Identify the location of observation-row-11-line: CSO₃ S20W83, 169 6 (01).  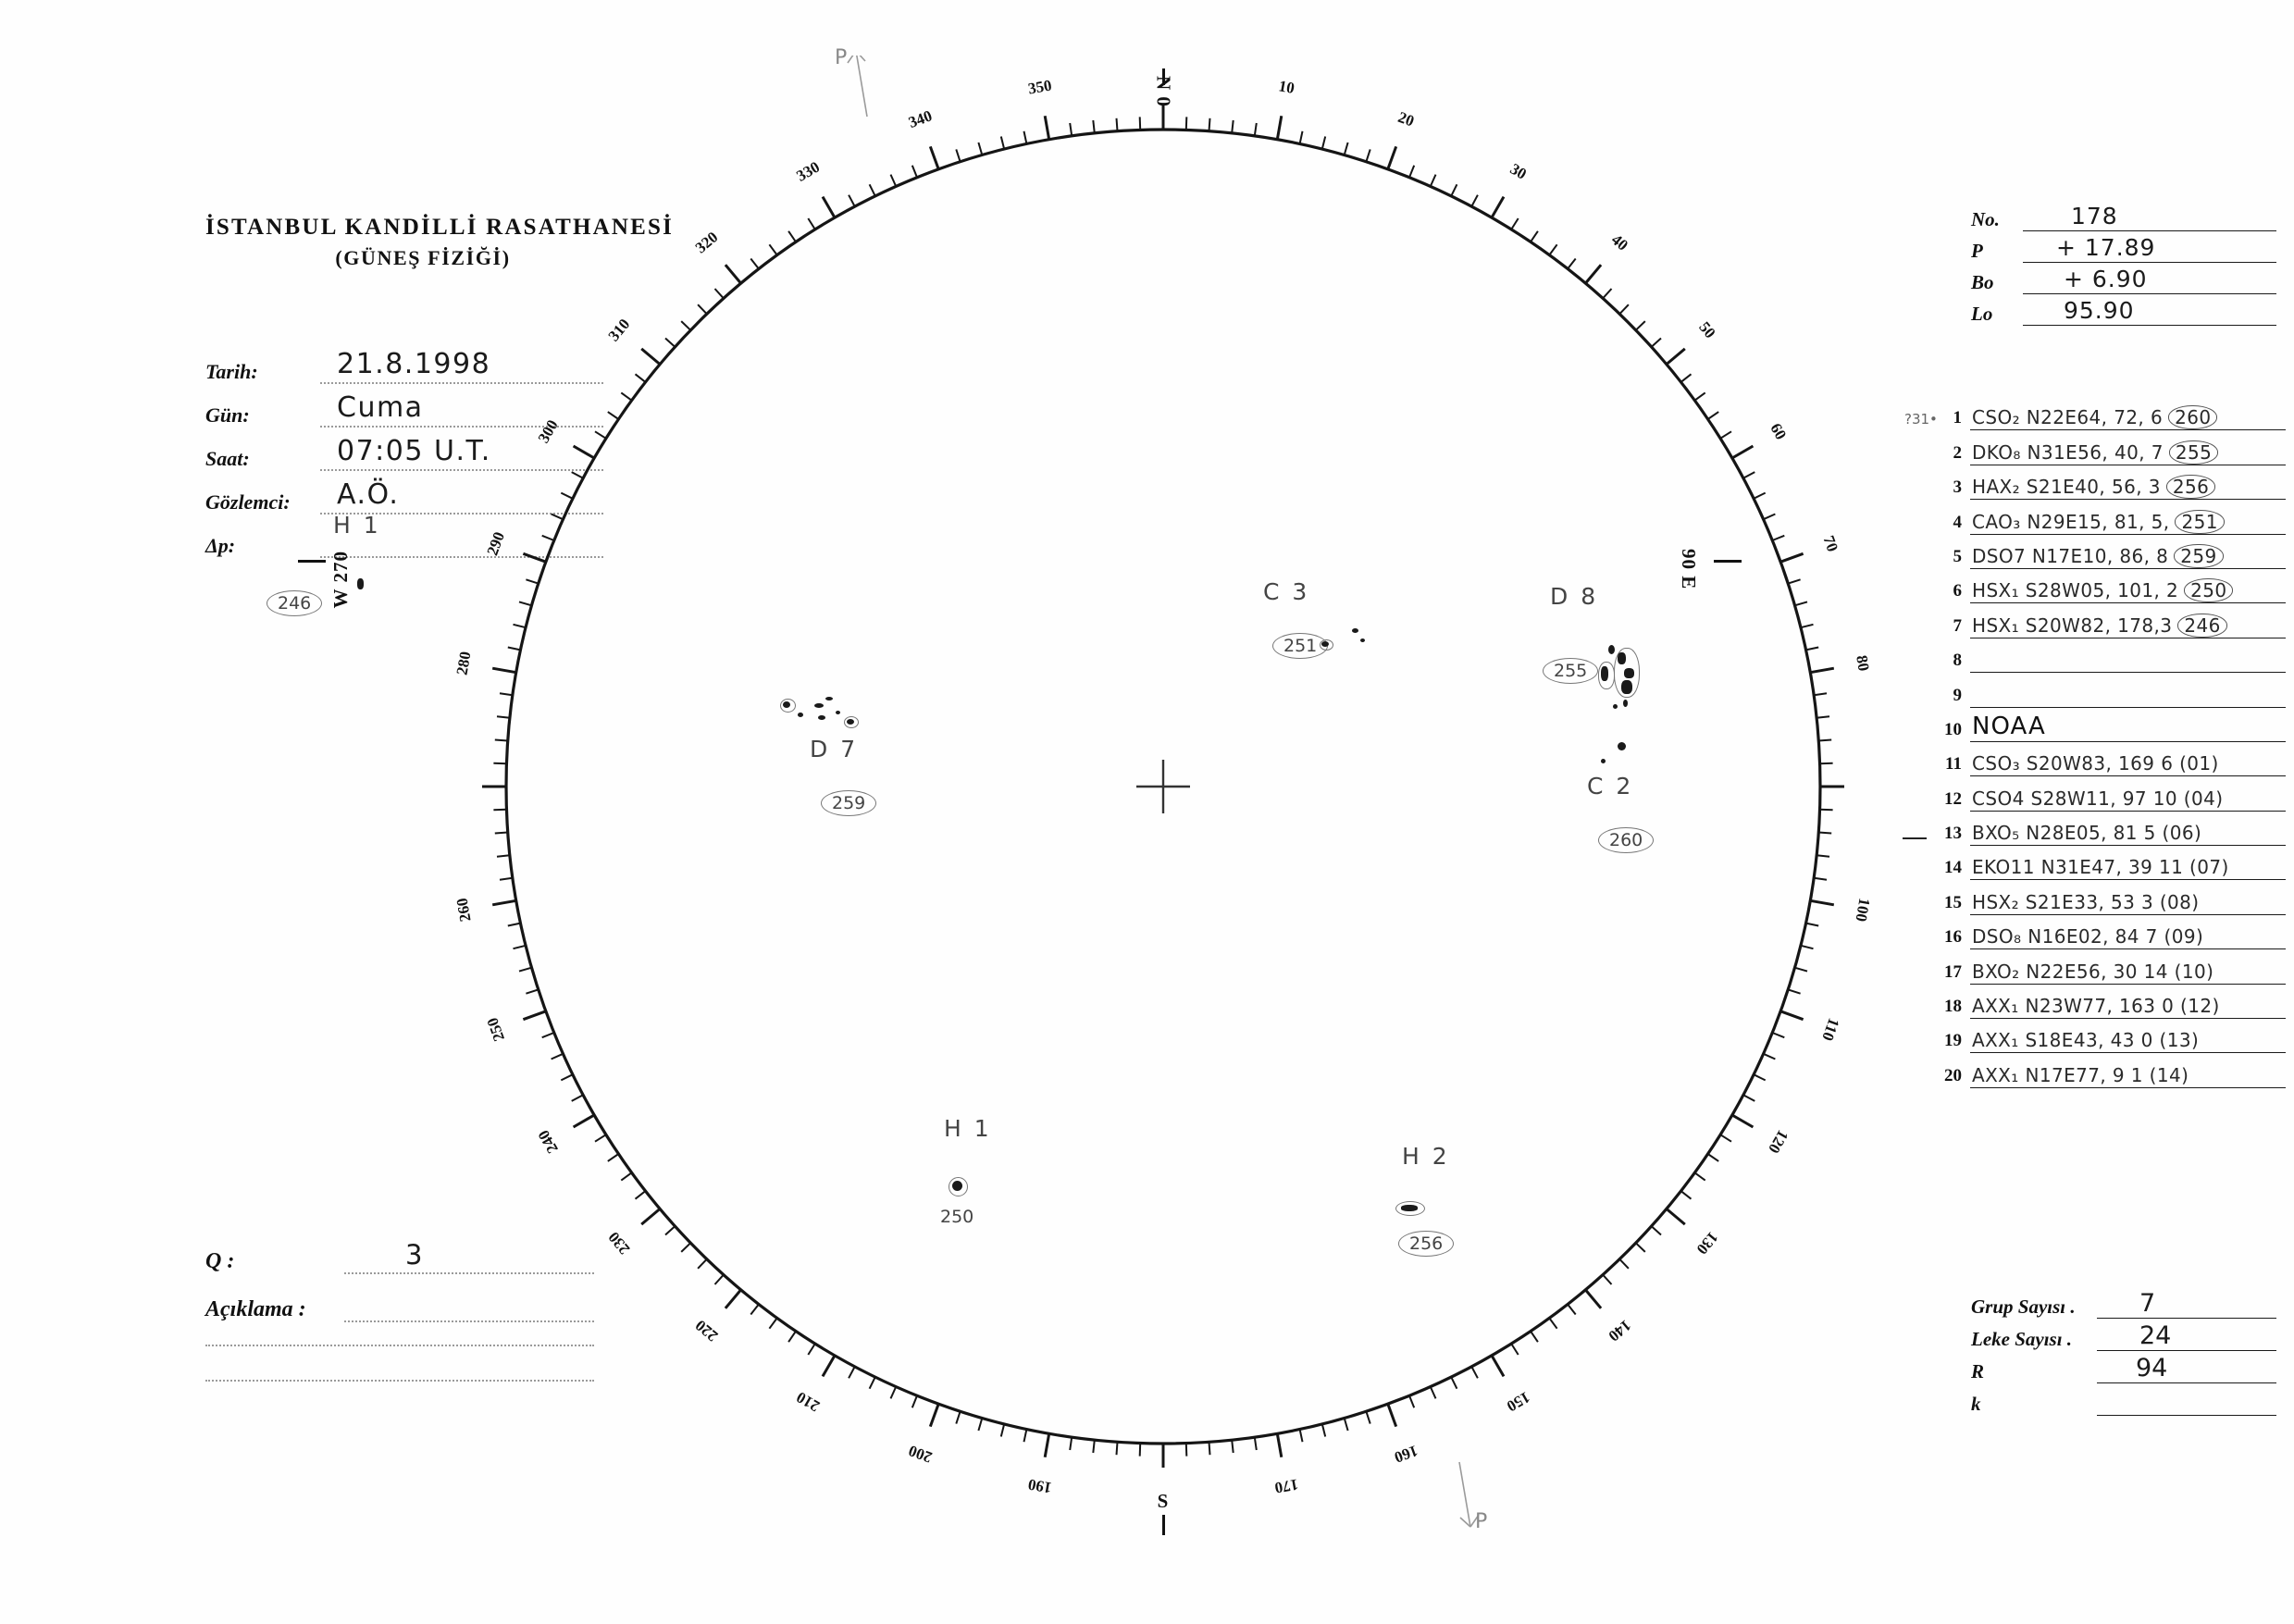
(2128, 761).